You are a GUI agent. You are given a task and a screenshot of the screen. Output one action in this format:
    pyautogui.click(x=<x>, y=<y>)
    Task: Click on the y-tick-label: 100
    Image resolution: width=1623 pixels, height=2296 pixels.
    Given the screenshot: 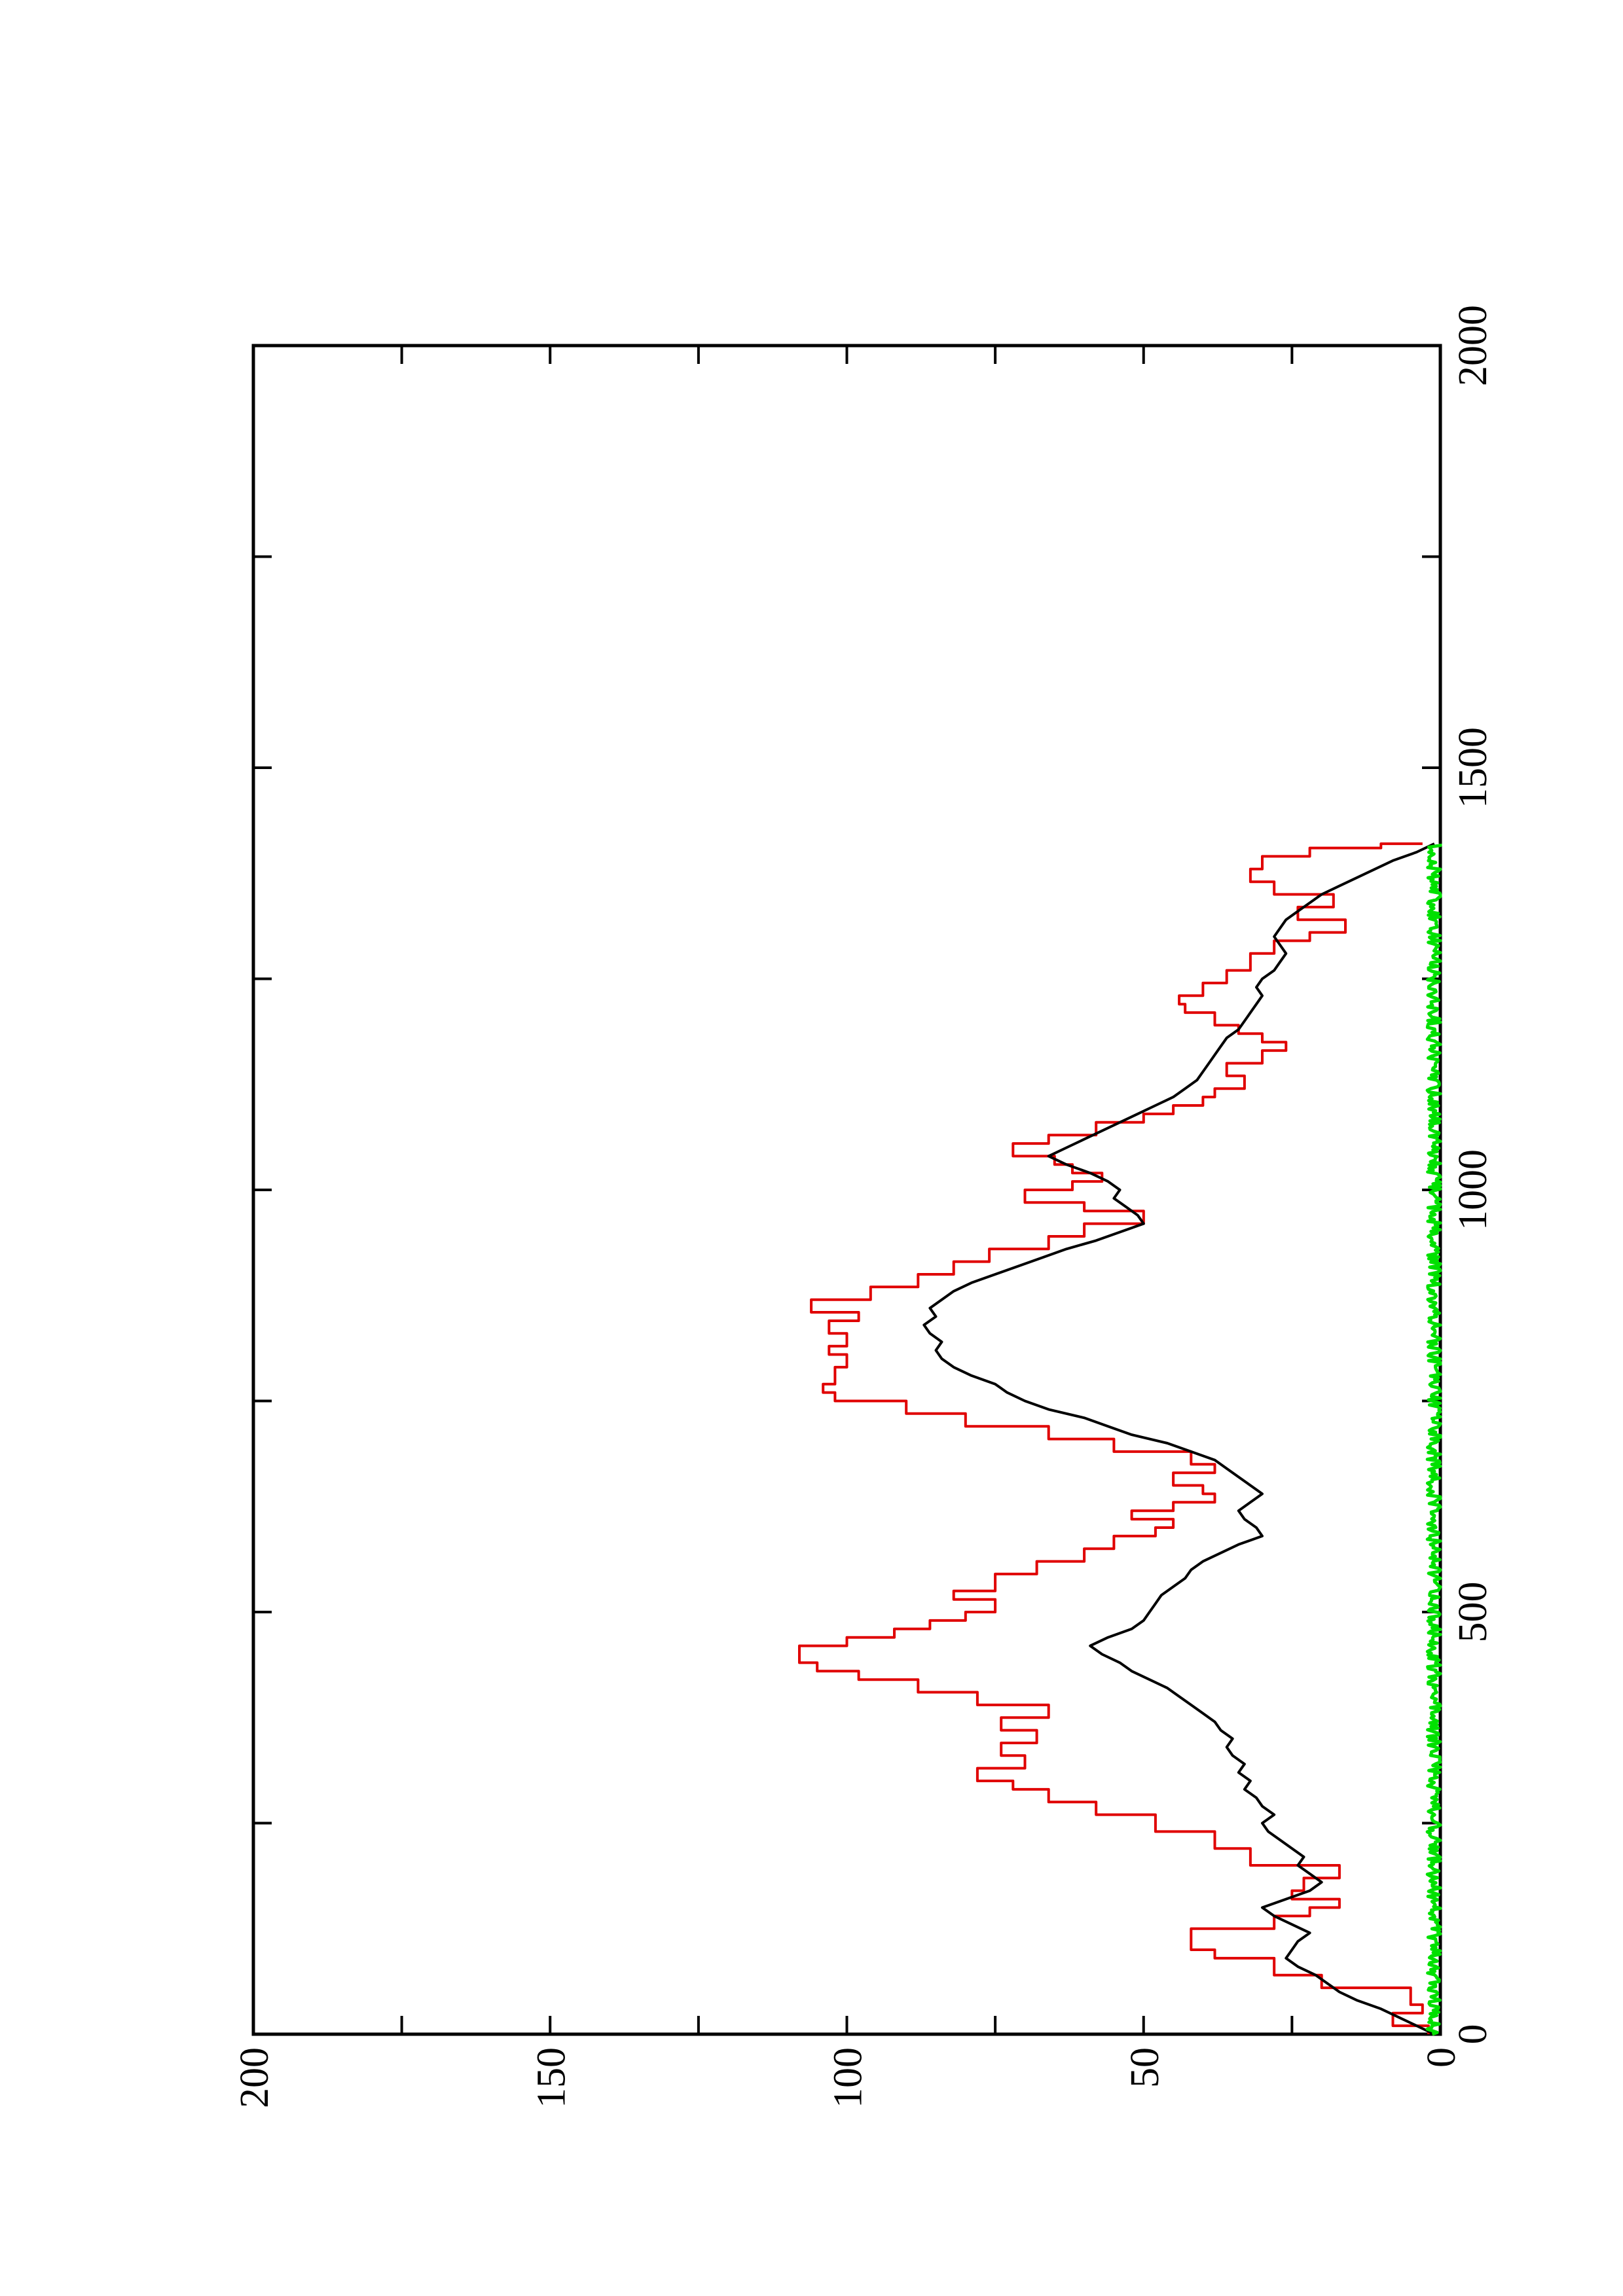 What is the action you would take?
    pyautogui.click(x=848, y=2077)
    